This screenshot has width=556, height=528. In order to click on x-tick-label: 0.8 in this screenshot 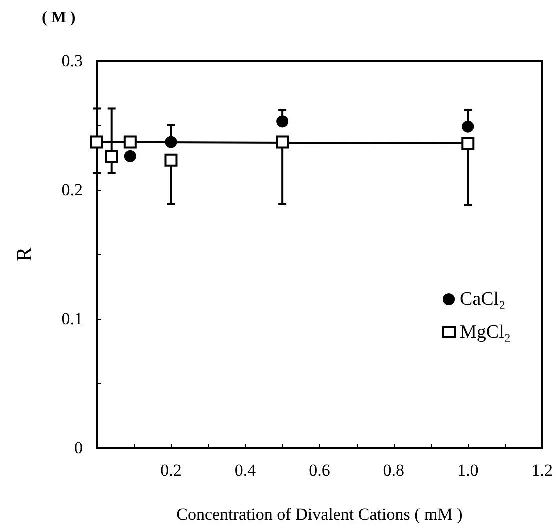, I will do `click(394, 470)`.